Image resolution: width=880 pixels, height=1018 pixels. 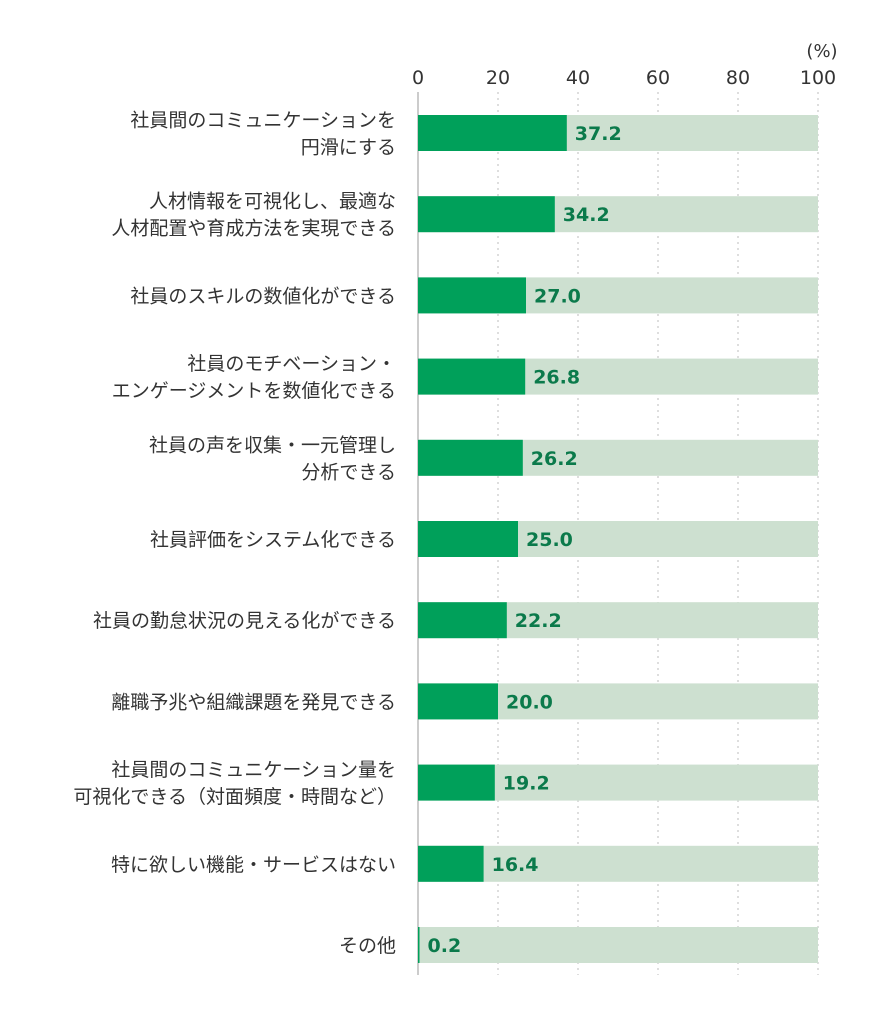 I want to click on value-label: 34.2, so click(x=586, y=215).